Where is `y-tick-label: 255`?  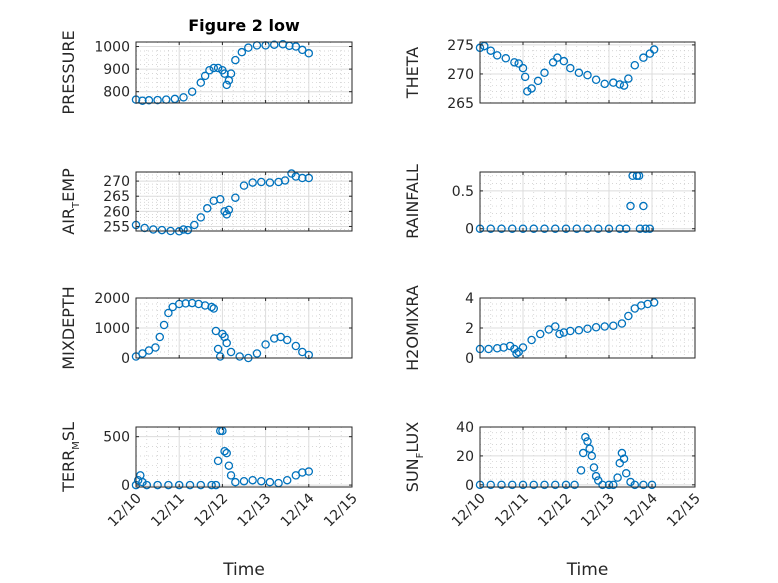 y-tick-label: 255 is located at coordinates (116, 227).